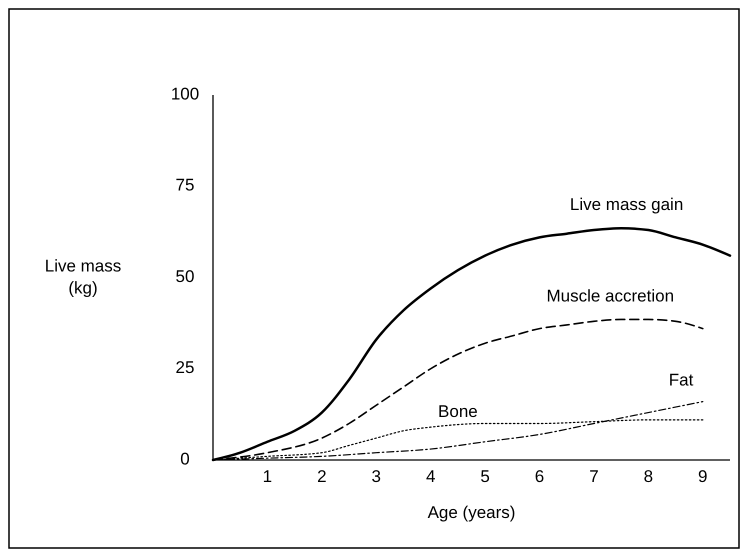  What do you see at coordinates (322, 476) in the screenshot?
I see `x-tick-label: 2` at bounding box center [322, 476].